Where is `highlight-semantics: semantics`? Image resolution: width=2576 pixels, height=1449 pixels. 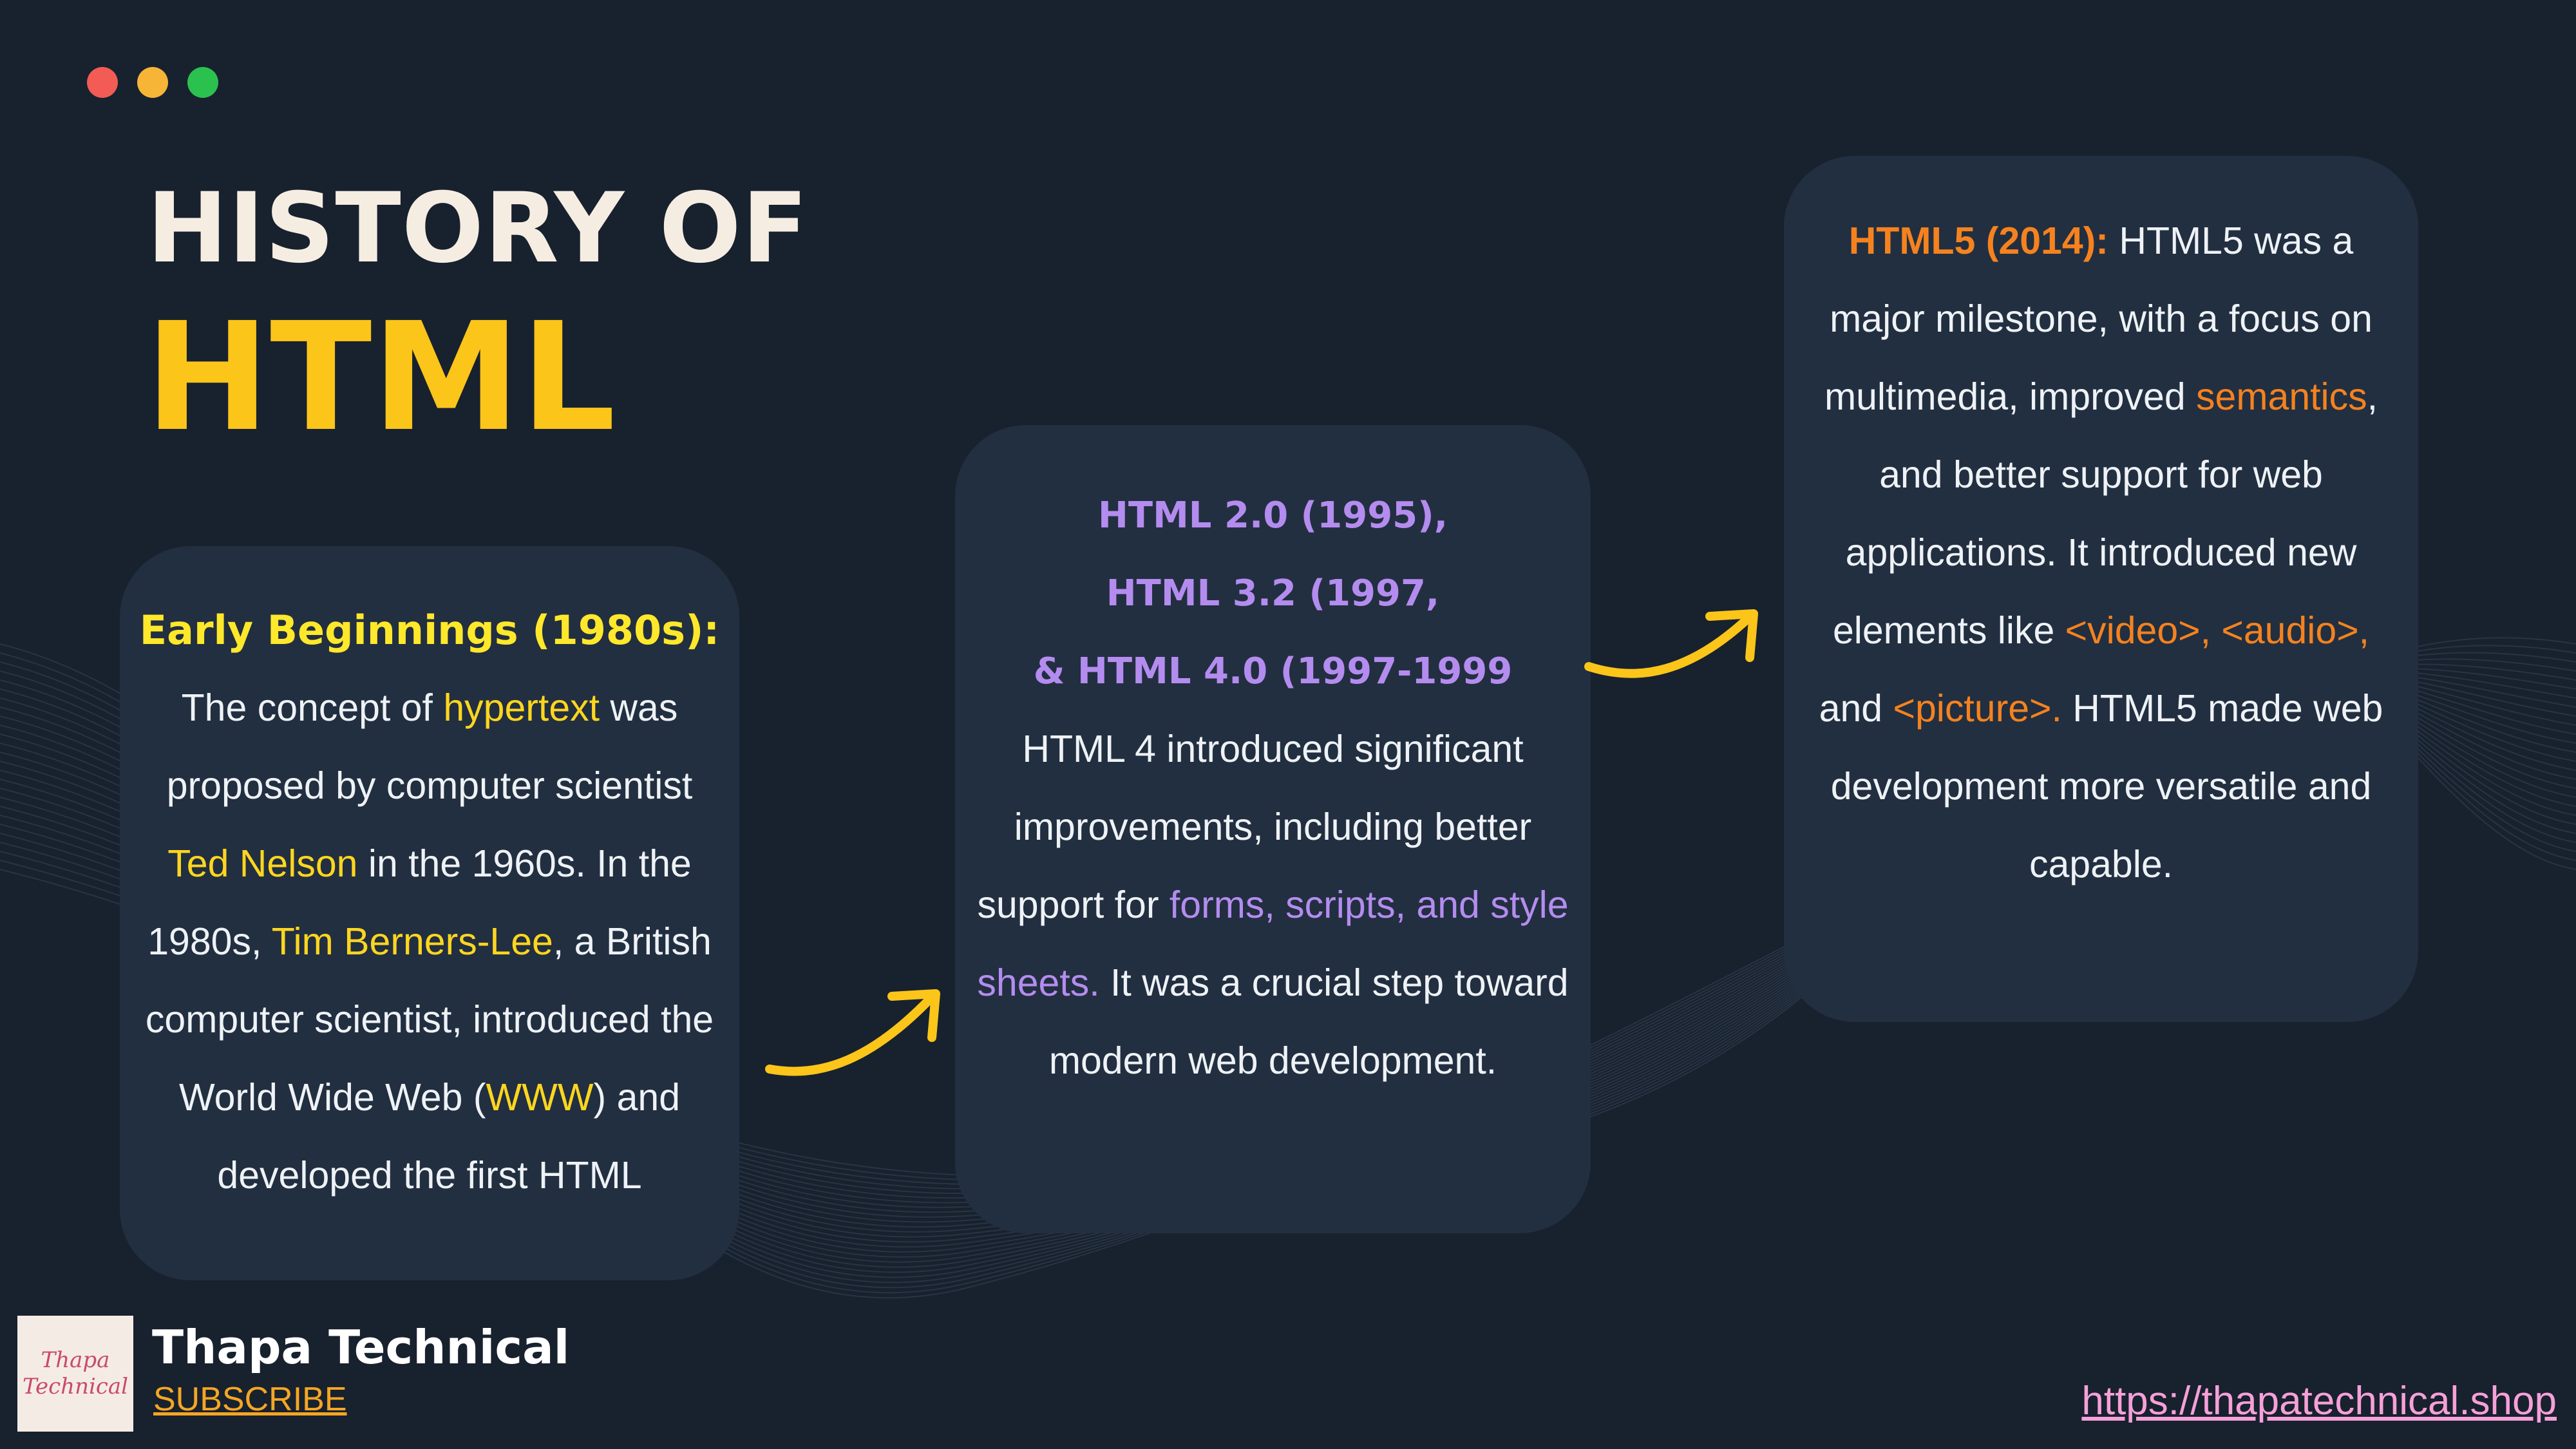 highlight-semantics: semantics is located at coordinates (2281, 397).